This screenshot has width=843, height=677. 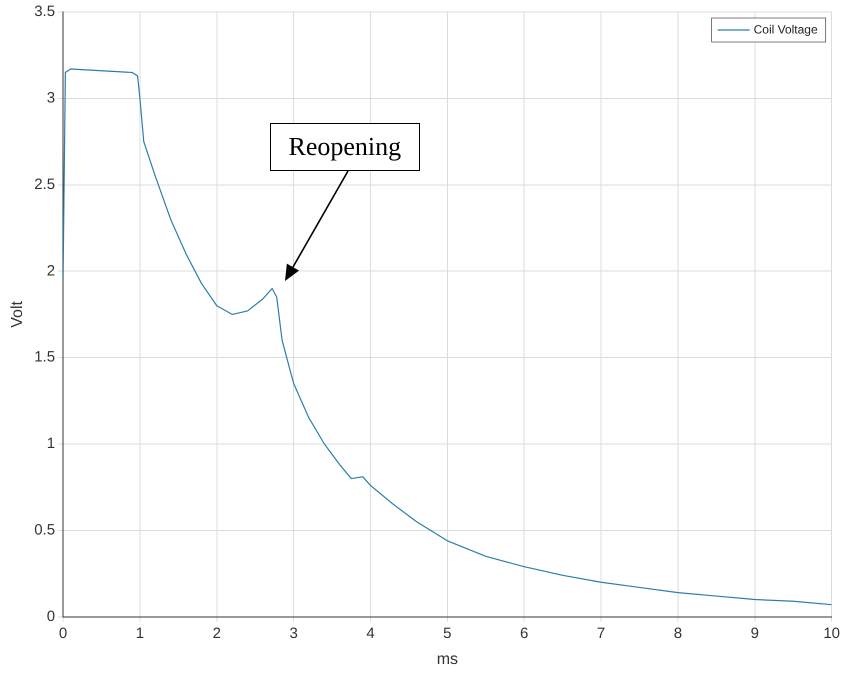 What do you see at coordinates (447, 659) in the screenshot?
I see `x-axis-title: ms` at bounding box center [447, 659].